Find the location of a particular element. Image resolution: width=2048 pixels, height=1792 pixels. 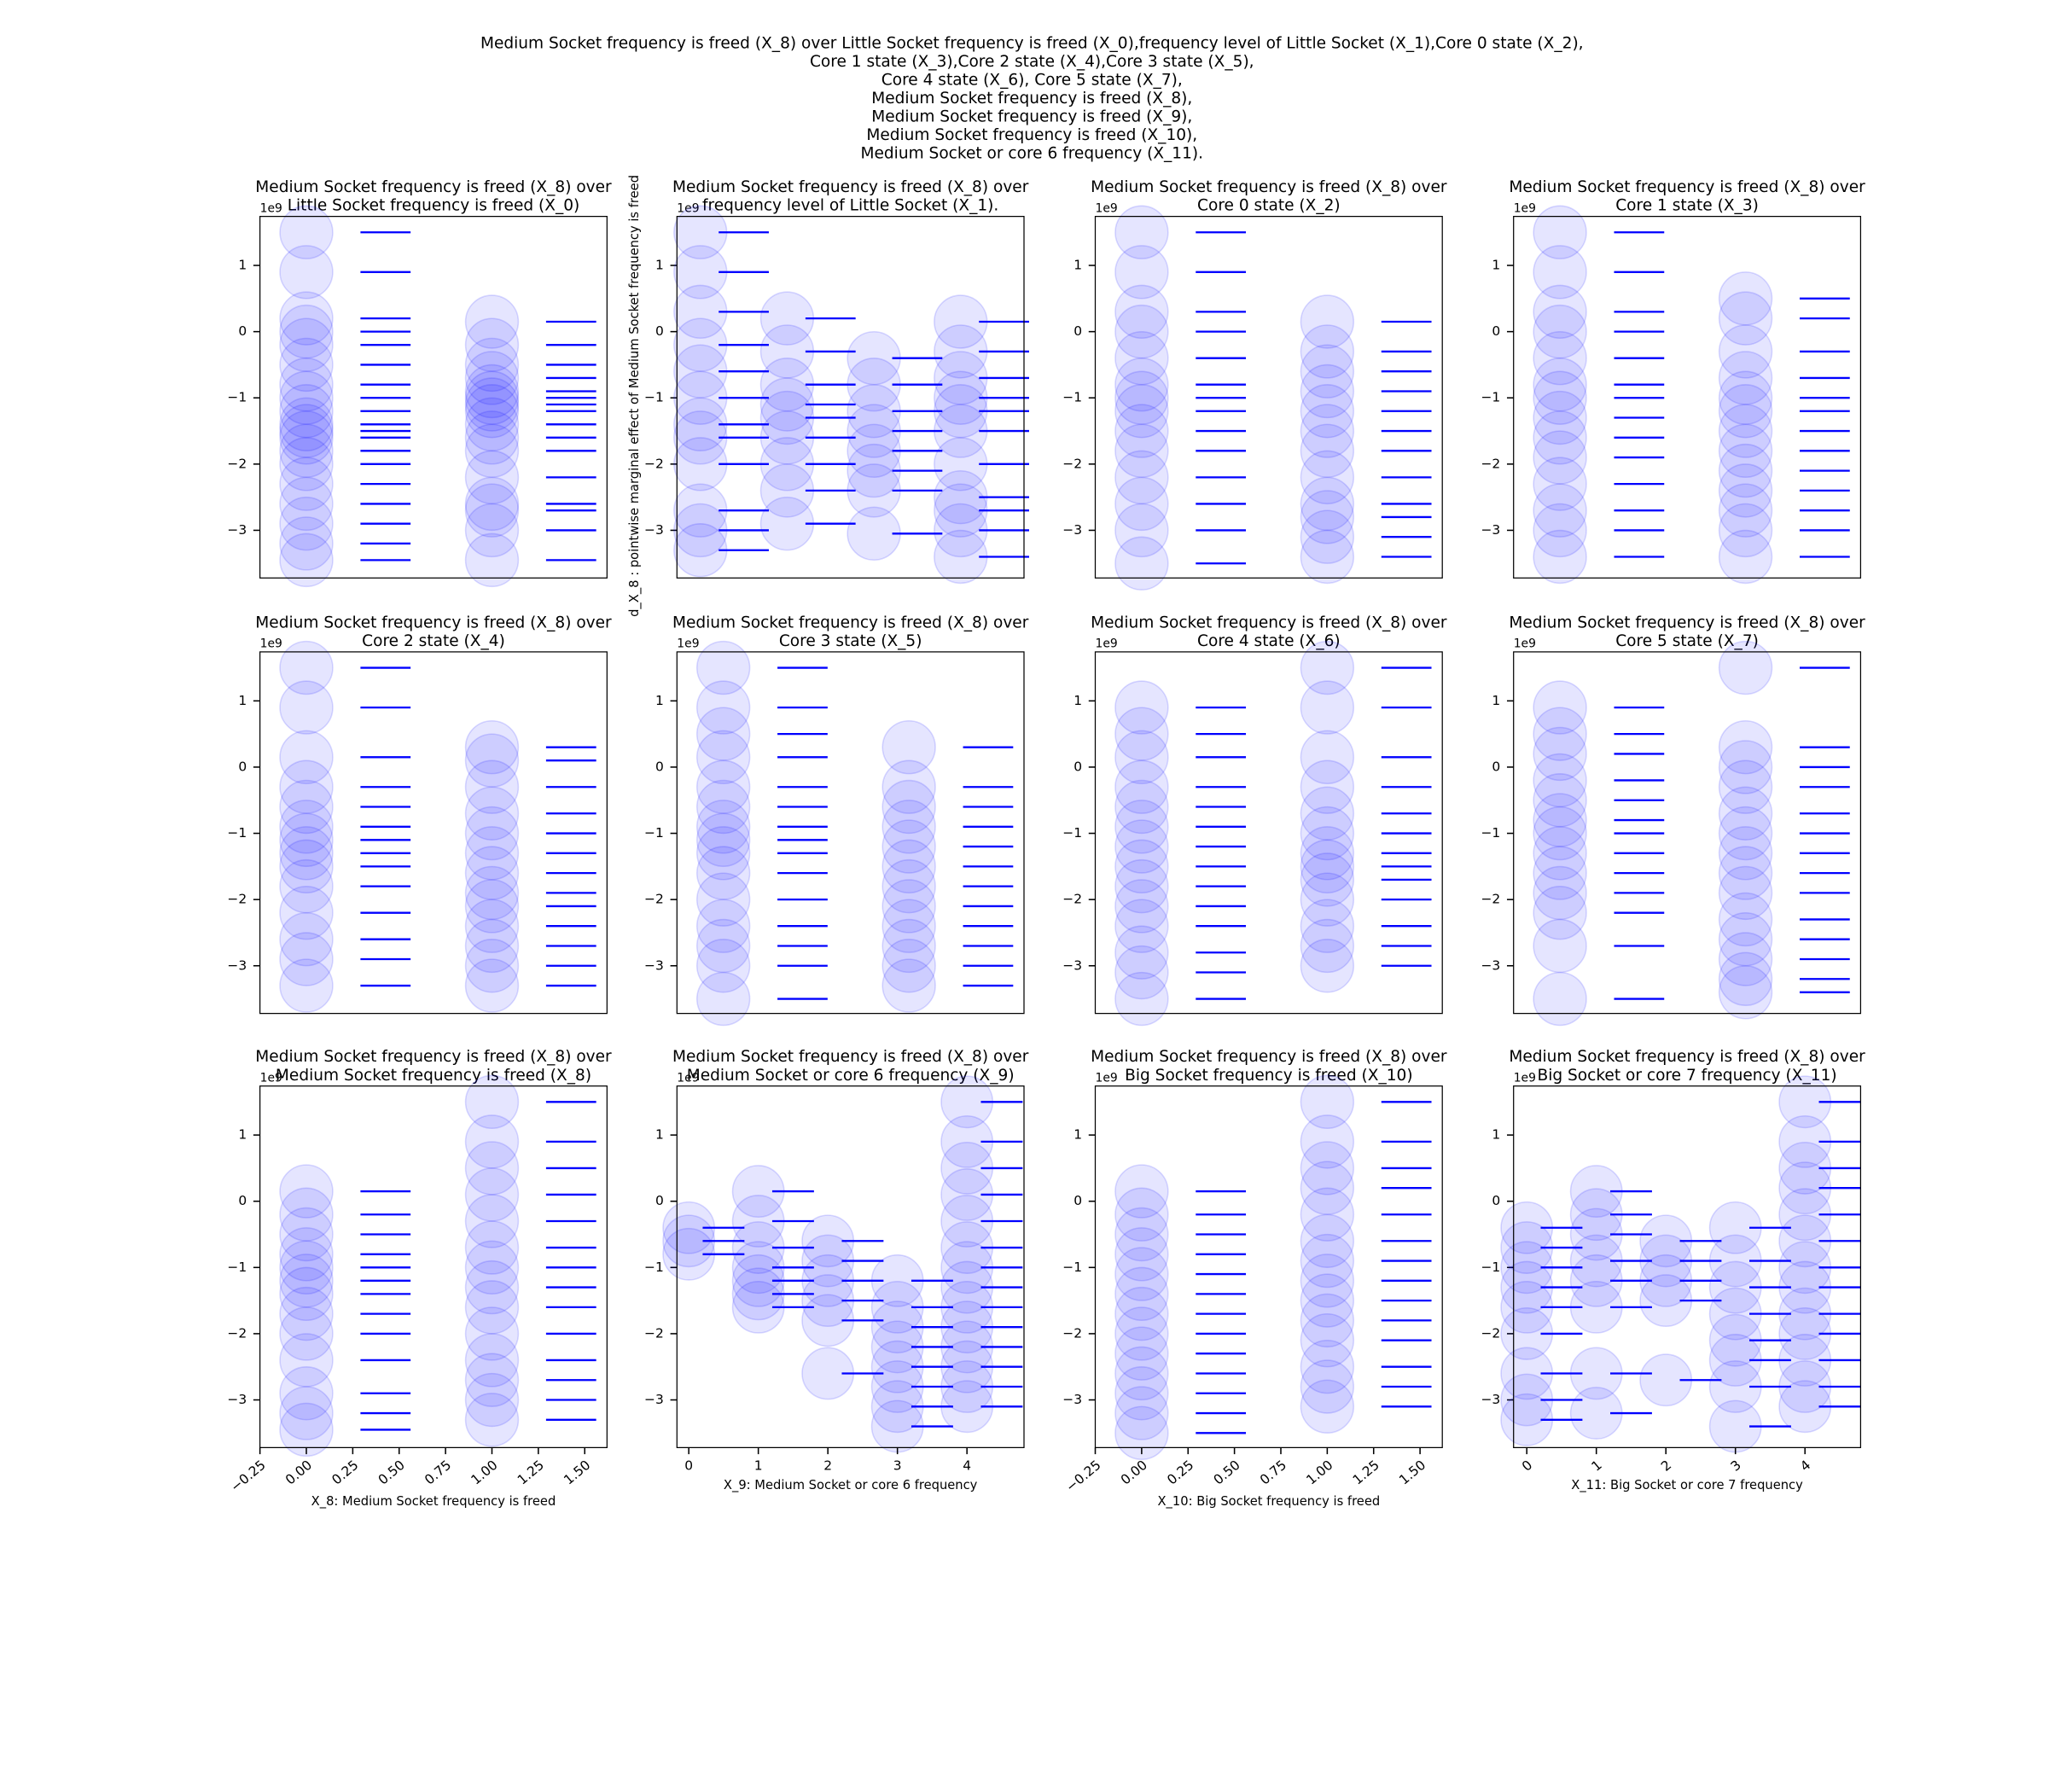

y-tick-label: −2 is located at coordinates (654, 1333).